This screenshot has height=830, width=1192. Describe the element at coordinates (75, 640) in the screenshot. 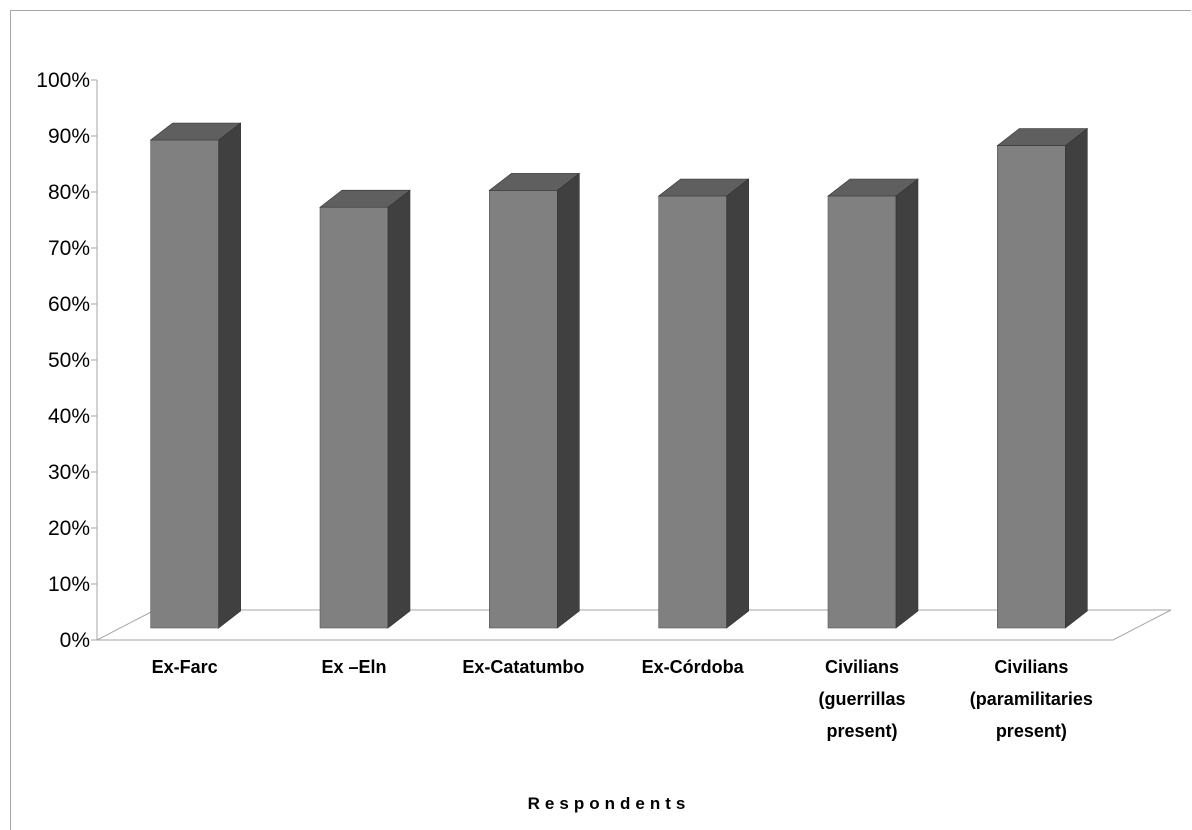

I see `y-tick-label: 0%` at that location.